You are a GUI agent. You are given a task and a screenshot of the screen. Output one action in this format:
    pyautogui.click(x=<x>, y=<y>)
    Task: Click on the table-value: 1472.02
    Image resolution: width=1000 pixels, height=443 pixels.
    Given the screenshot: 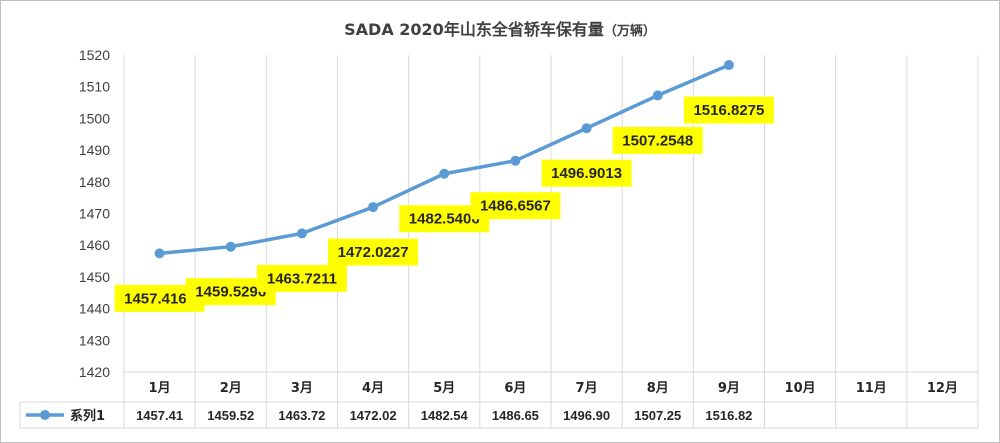 What is the action you would take?
    pyautogui.click(x=373, y=415)
    